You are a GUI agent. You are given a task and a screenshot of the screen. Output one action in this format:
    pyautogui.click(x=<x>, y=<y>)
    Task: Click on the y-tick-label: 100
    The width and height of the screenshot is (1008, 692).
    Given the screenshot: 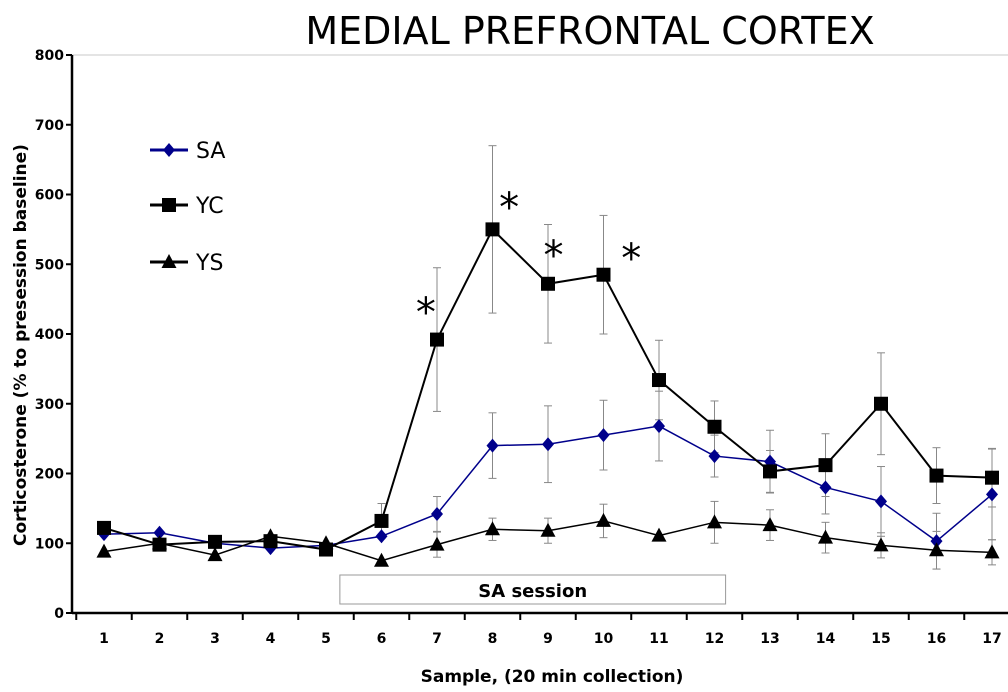 What is the action you would take?
    pyautogui.click(x=49, y=544)
    